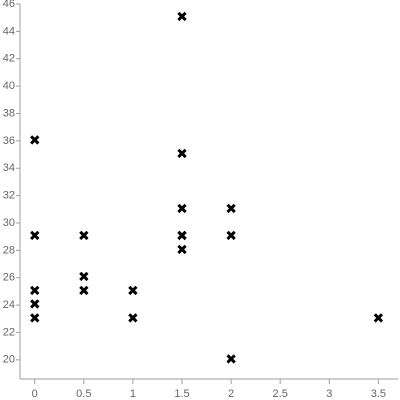  What do you see at coordinates (181, 394) in the screenshot?
I see `x-tick-label: 1.5` at bounding box center [181, 394].